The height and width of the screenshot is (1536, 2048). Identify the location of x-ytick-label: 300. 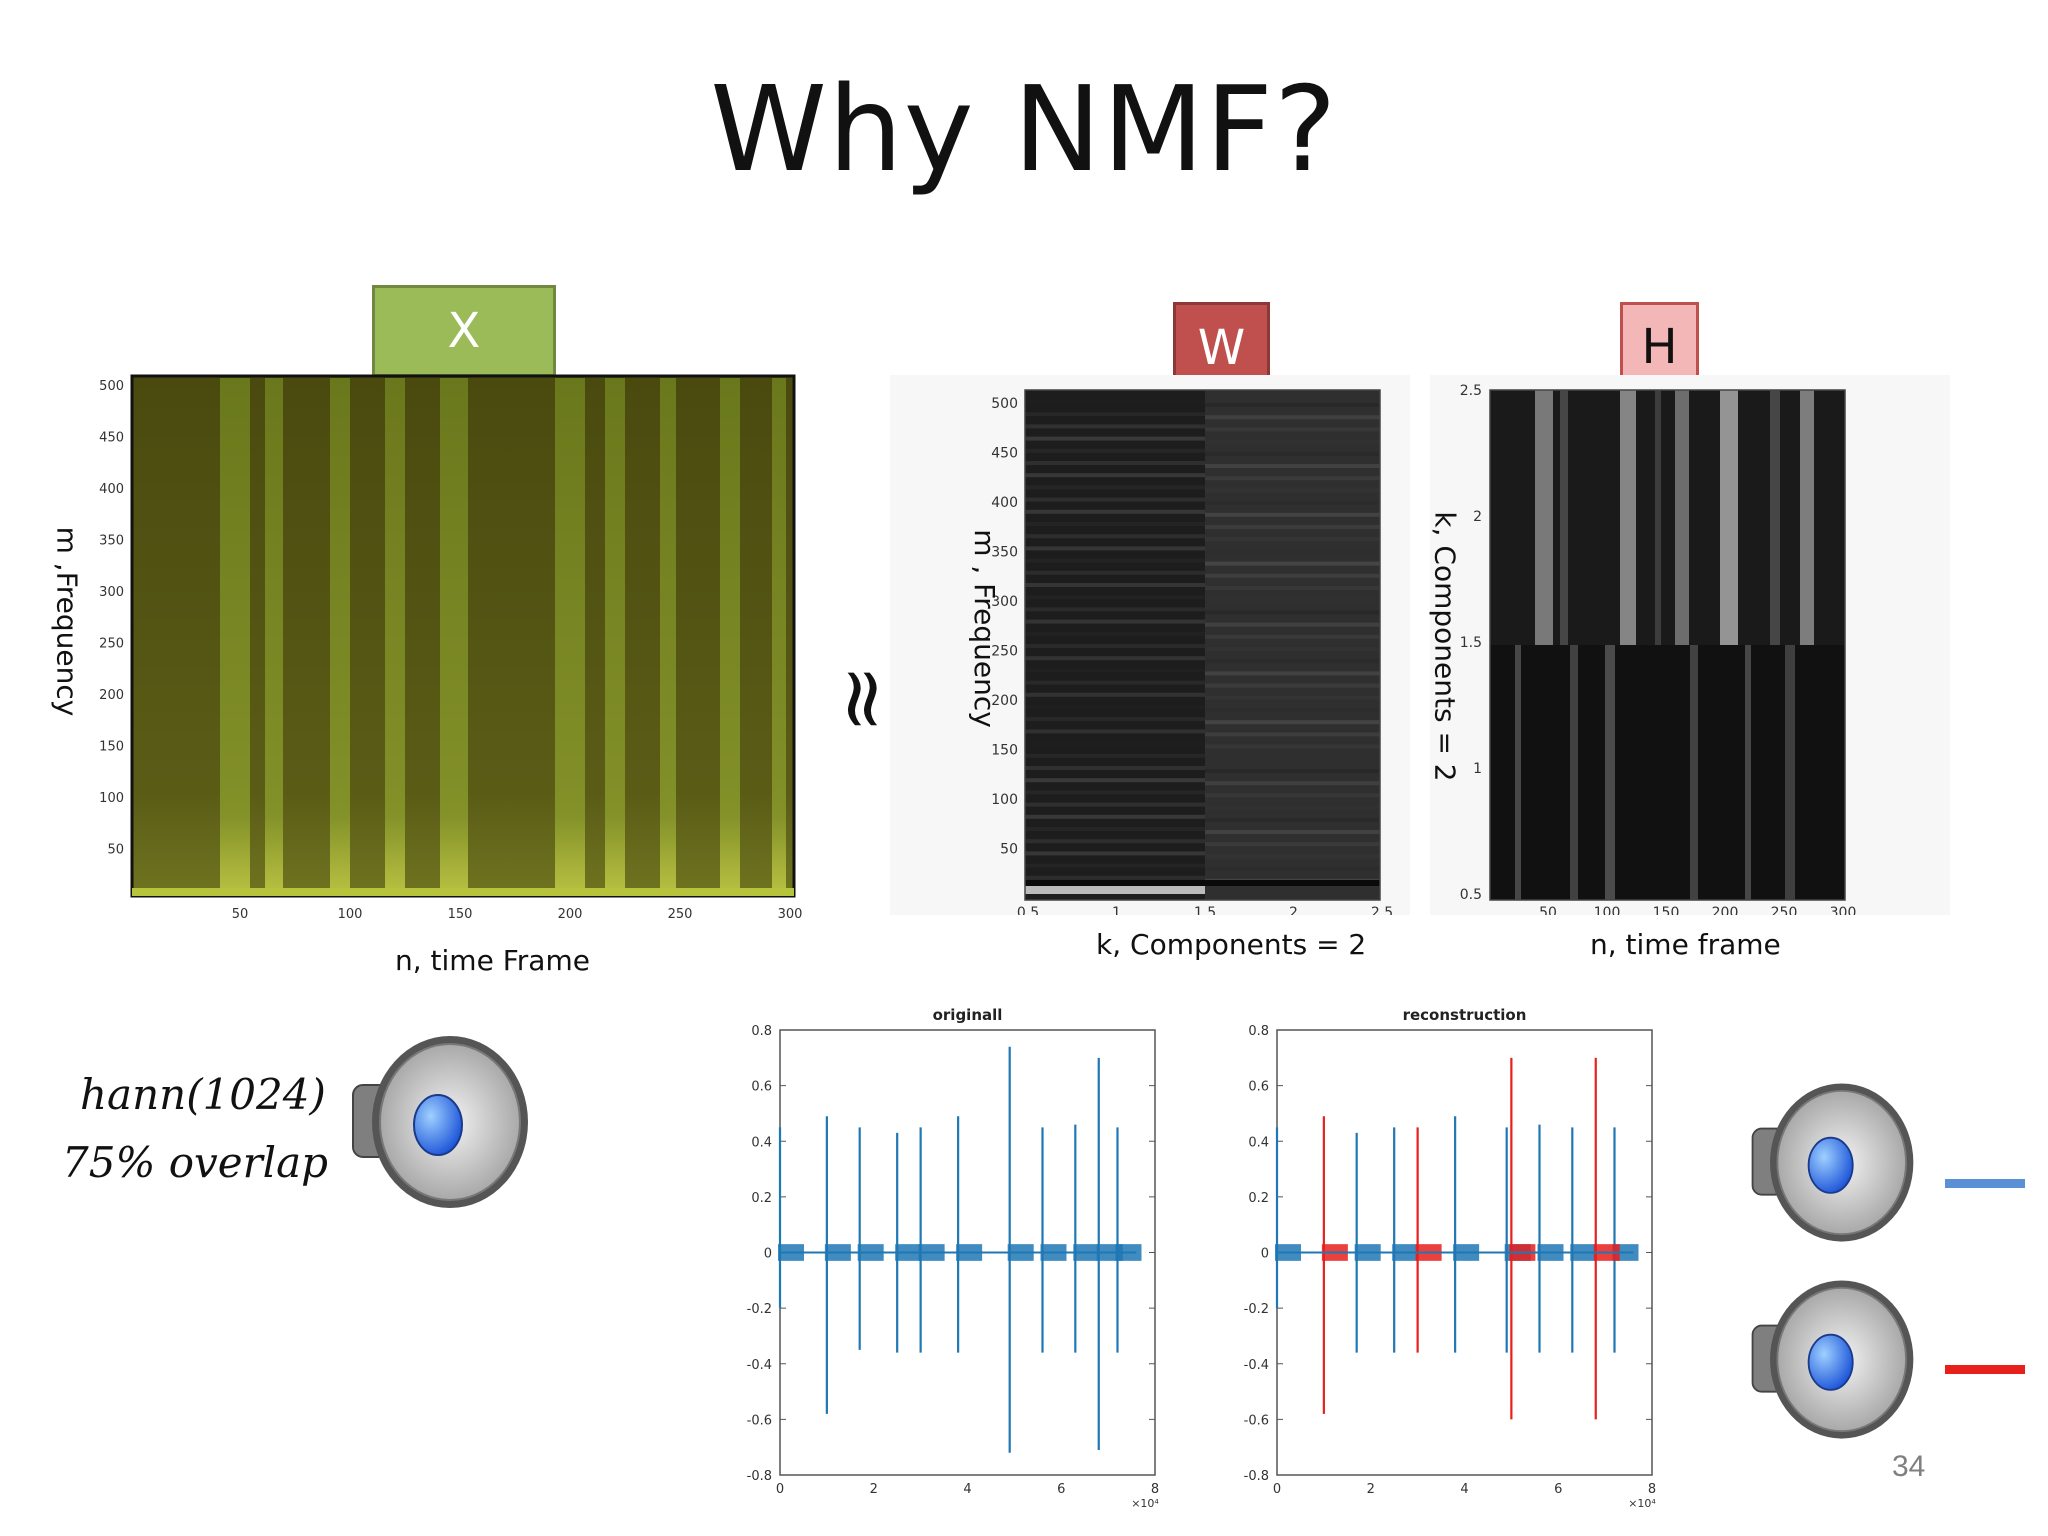
(111, 592).